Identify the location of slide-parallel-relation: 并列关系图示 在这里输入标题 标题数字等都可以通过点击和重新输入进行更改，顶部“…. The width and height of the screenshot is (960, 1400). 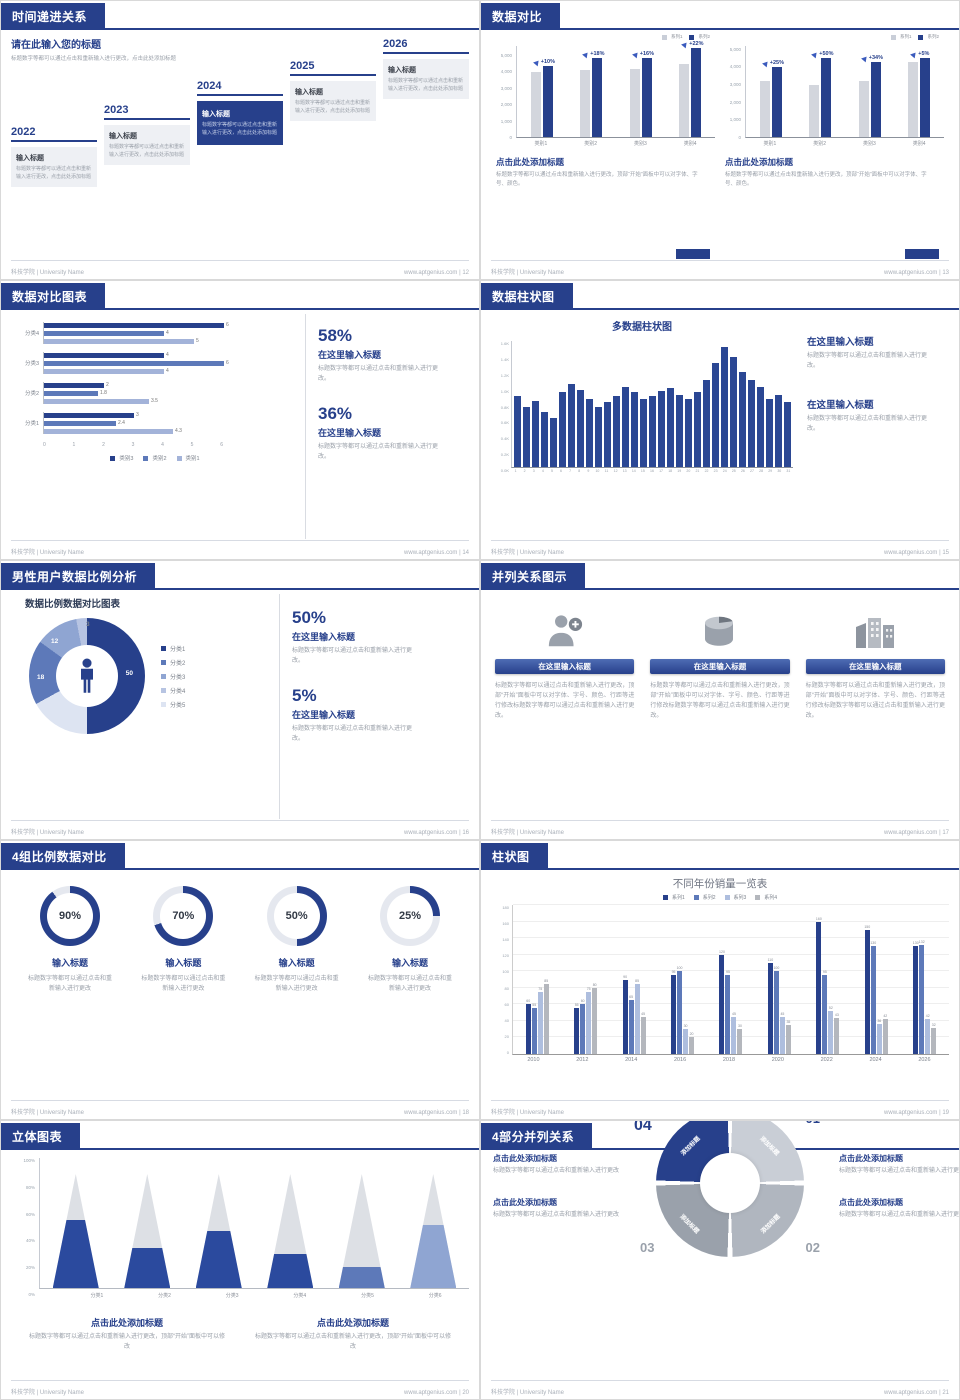
(720, 700).